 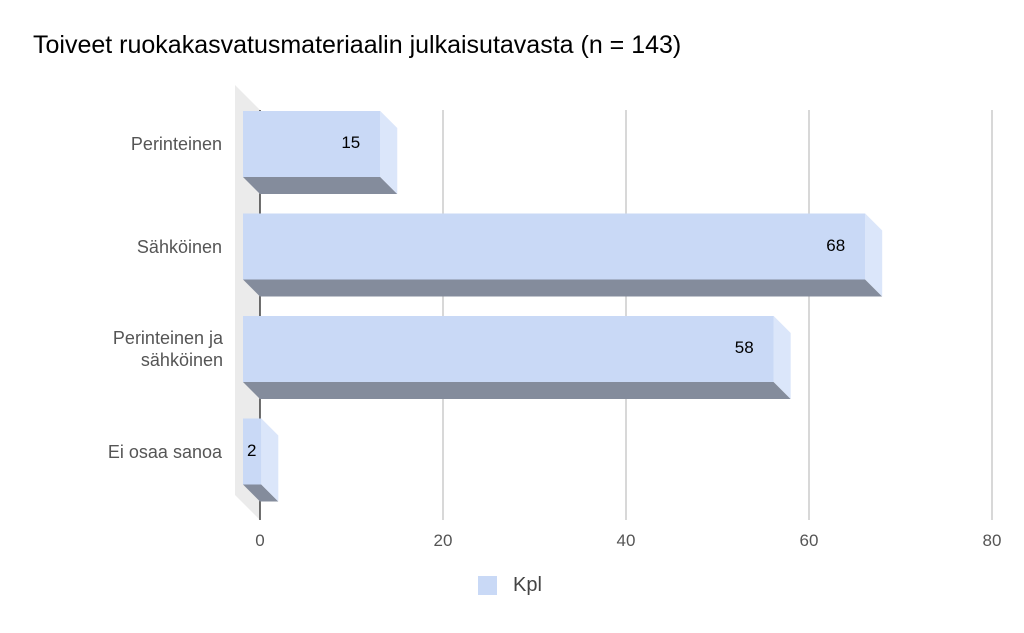 I want to click on data-label: 2, so click(x=252, y=450).